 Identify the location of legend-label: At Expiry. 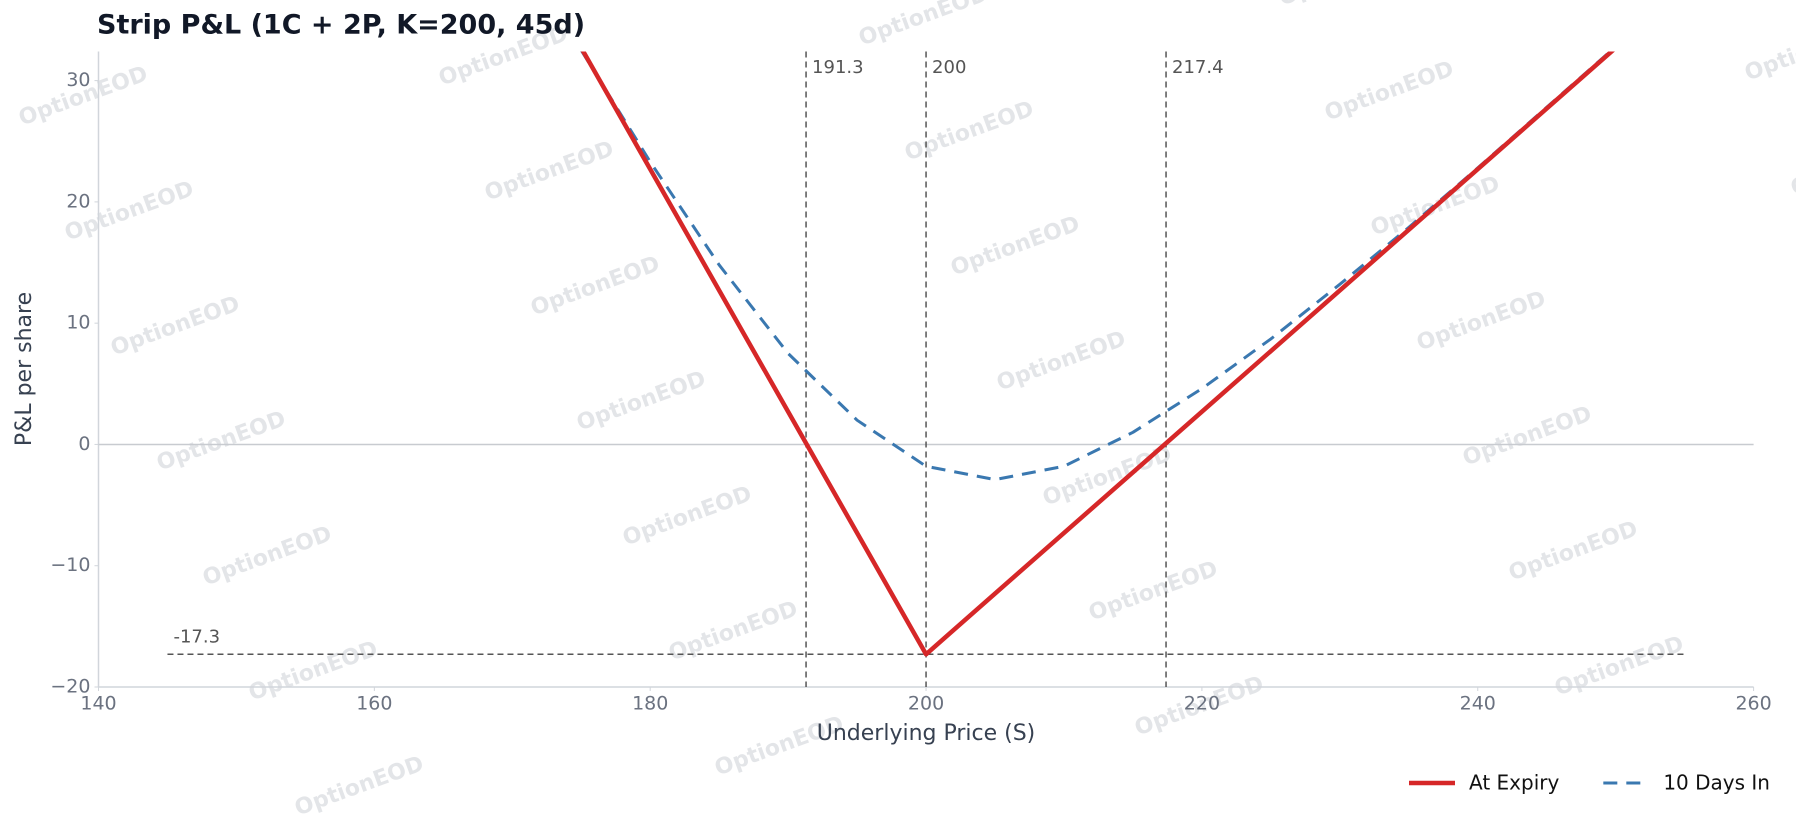
(1514, 783).